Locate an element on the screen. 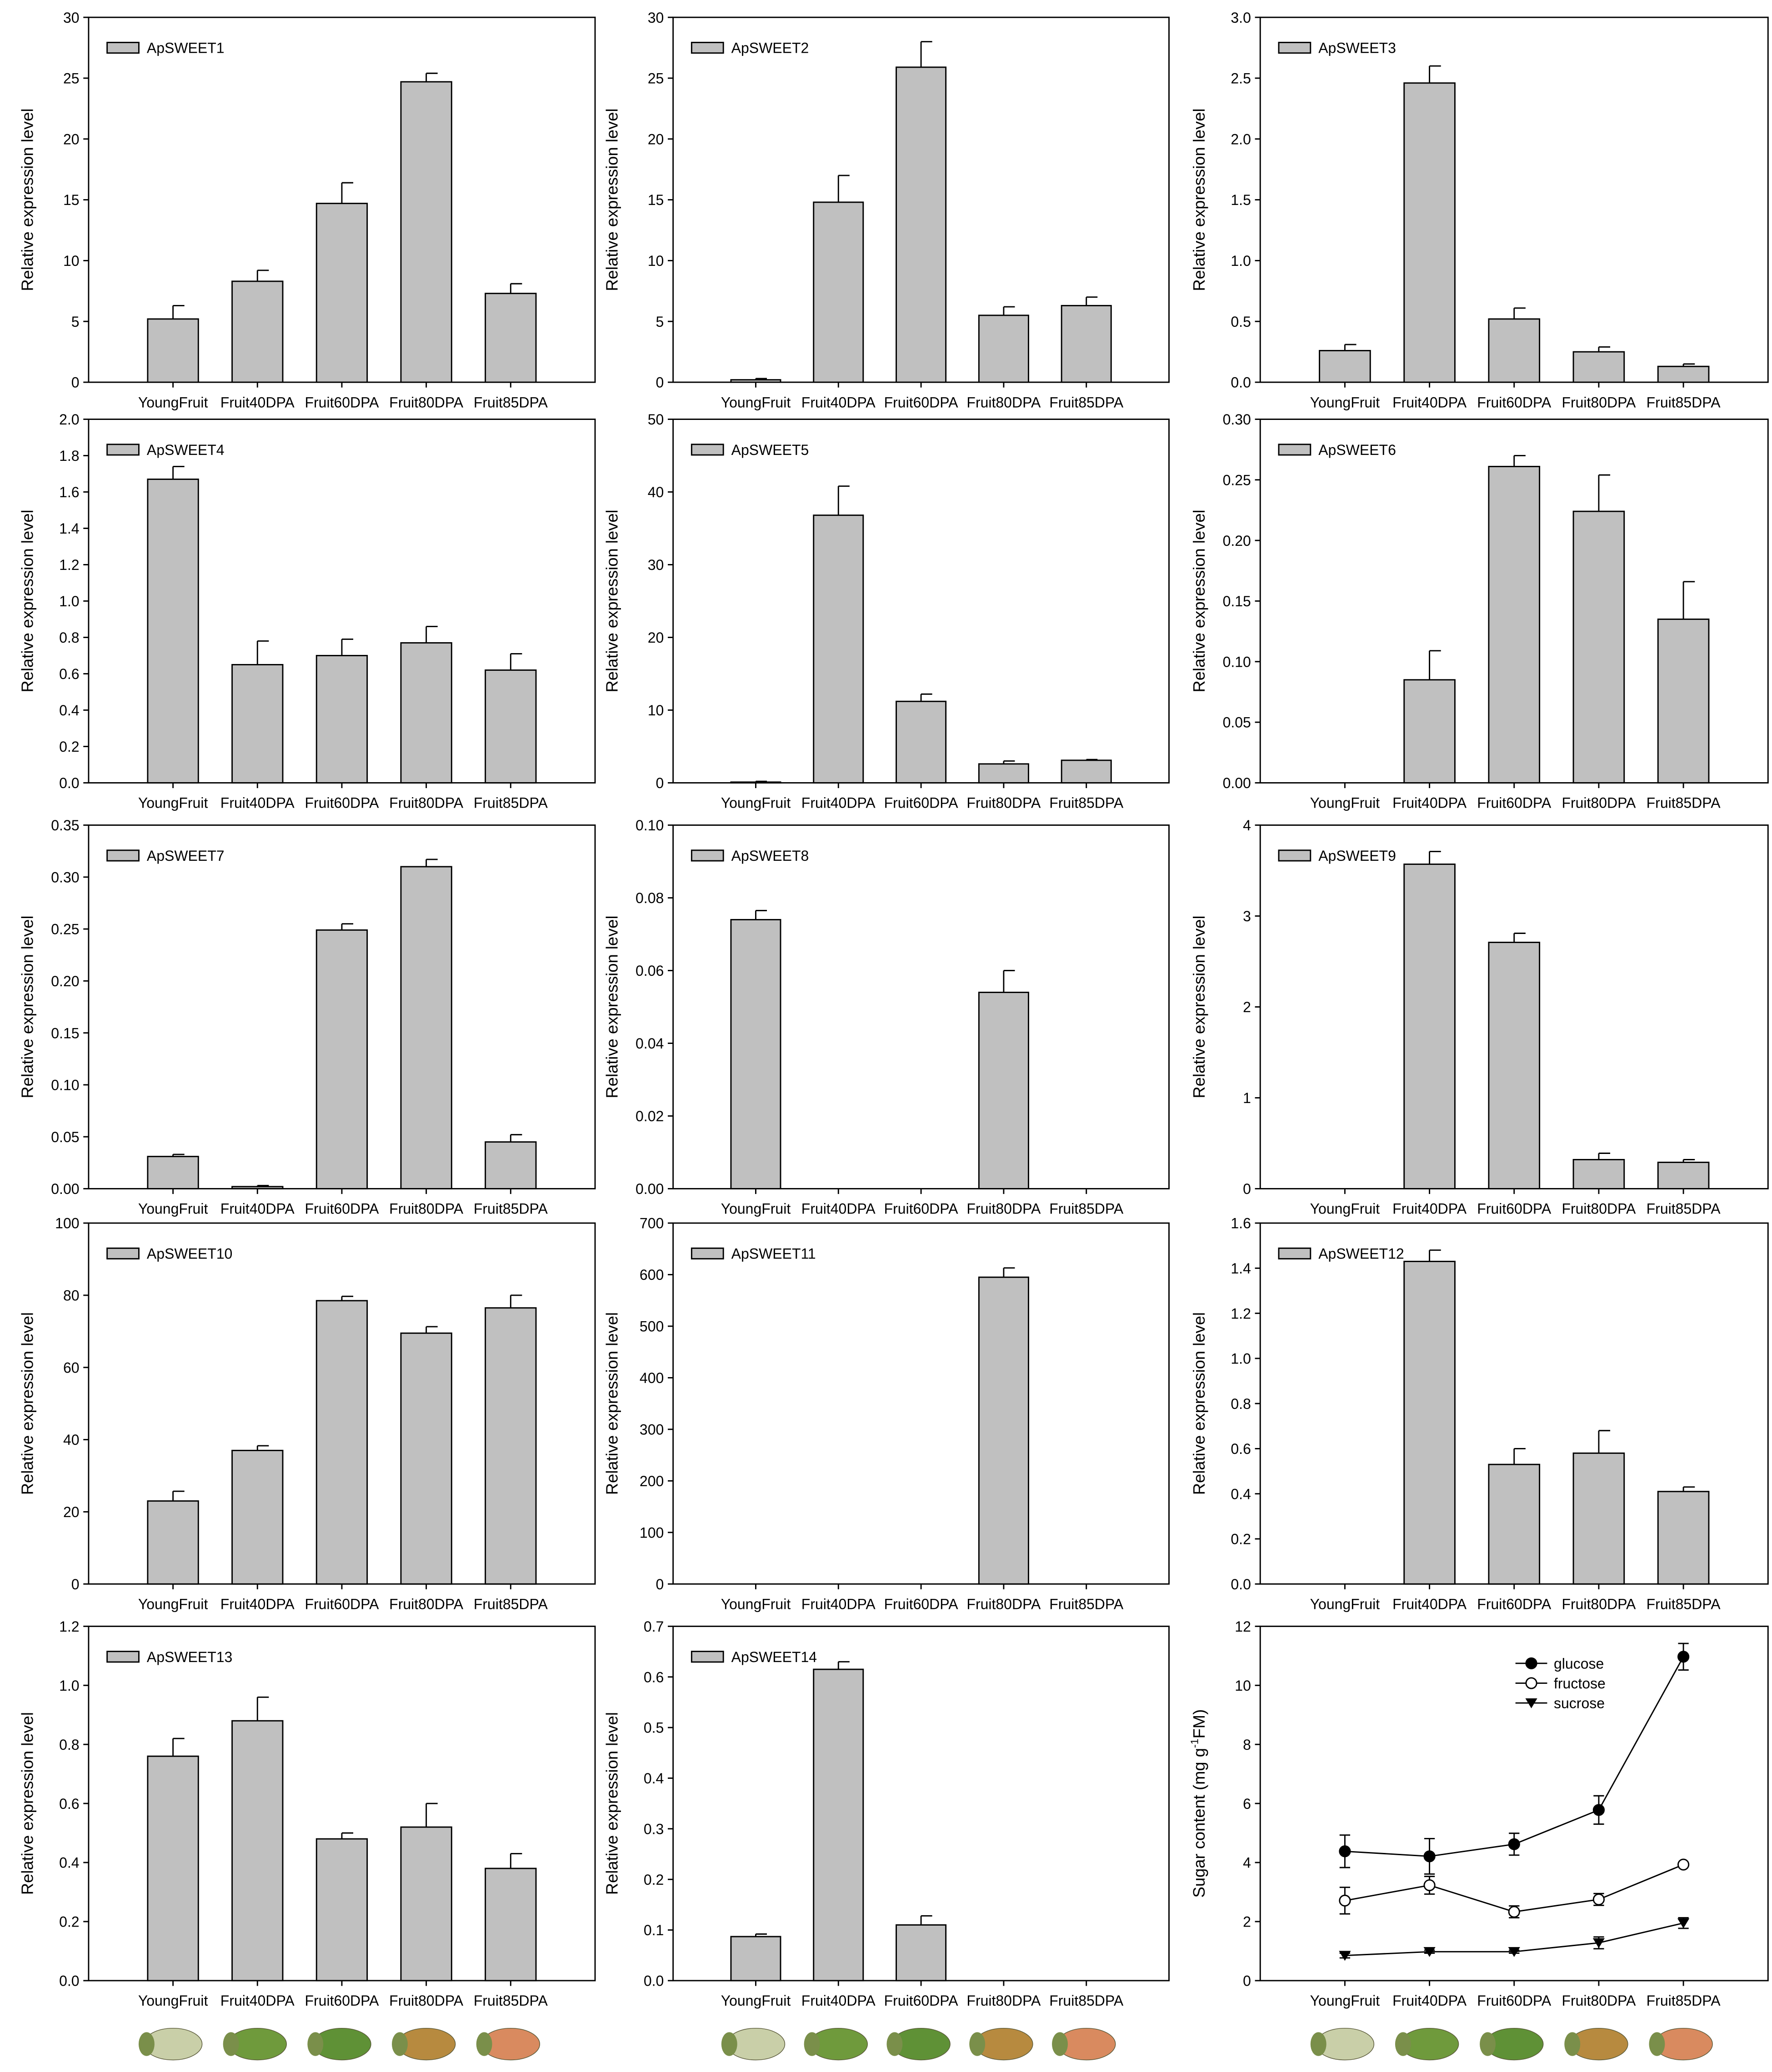  y-tick-label: 0.6 is located at coordinates (654, 1677).